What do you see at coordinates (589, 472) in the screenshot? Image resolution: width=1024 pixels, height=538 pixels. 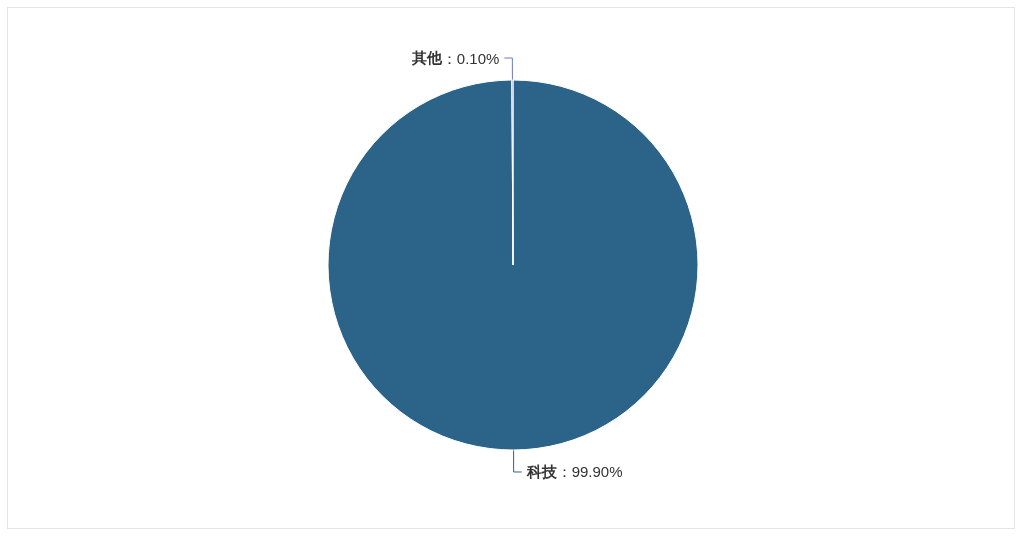 I see `data-label: ：99.90%` at bounding box center [589, 472].